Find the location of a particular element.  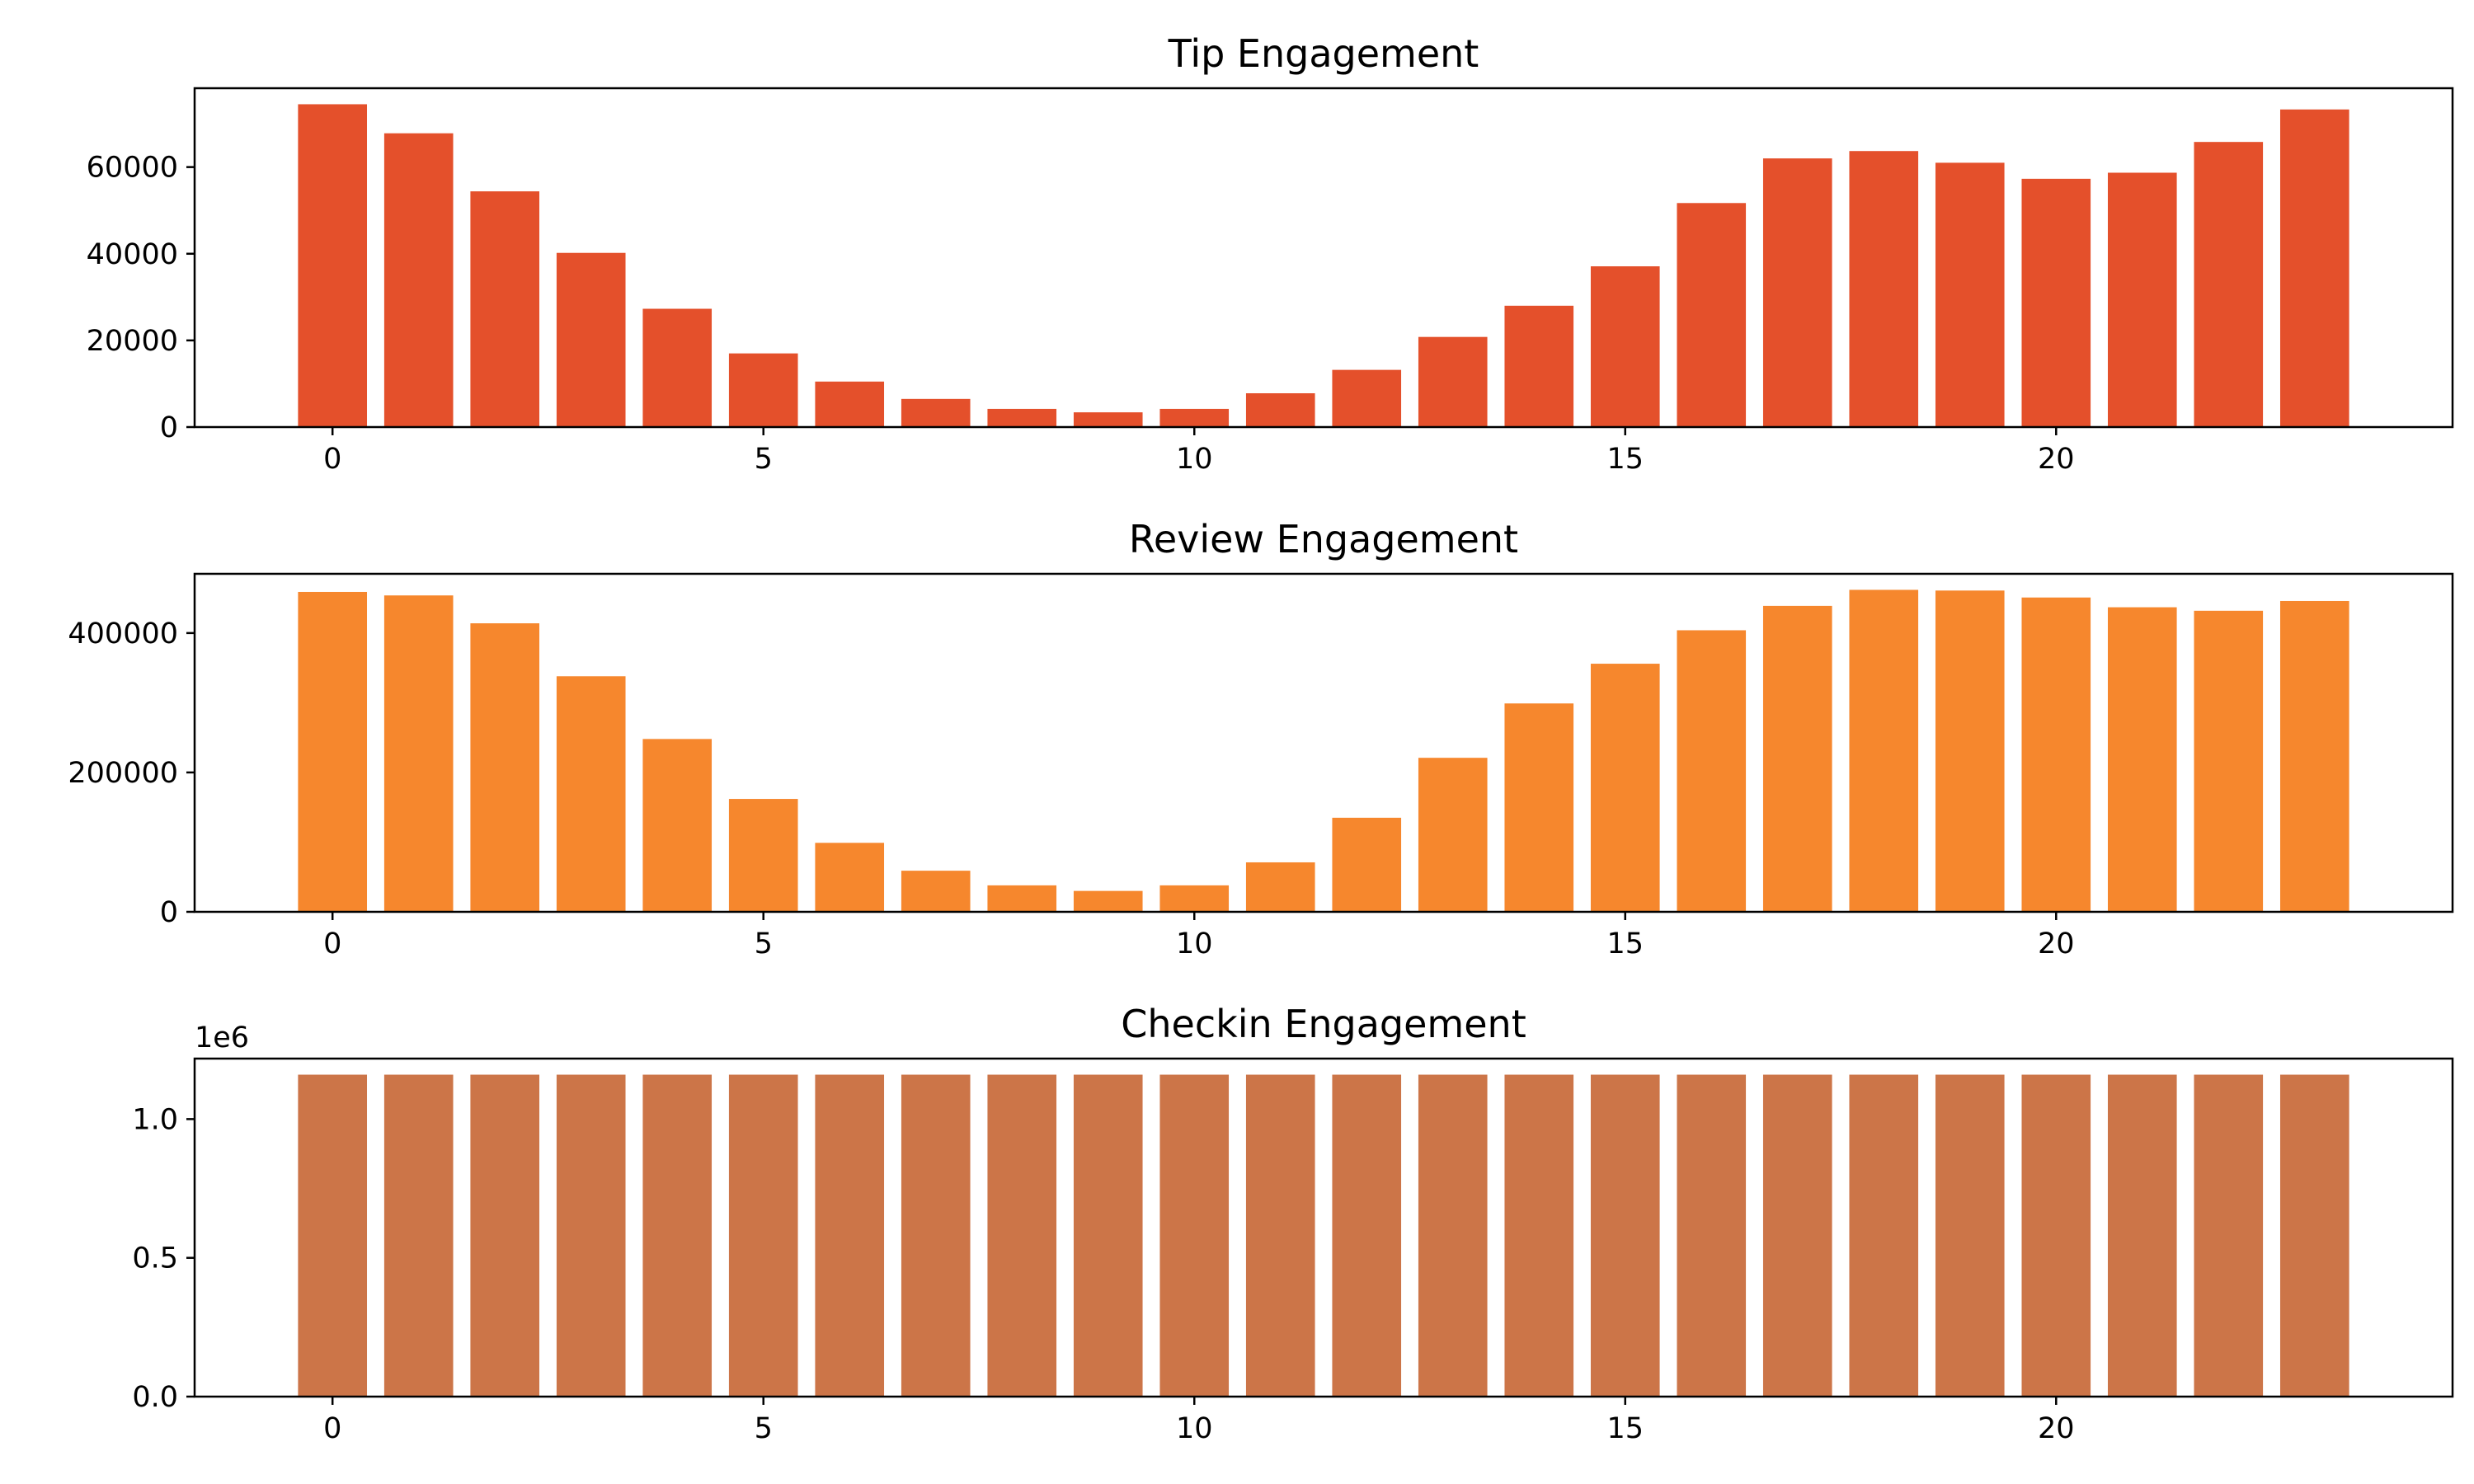

chart-title: Tip Engagement is located at coordinates (1323, 54).